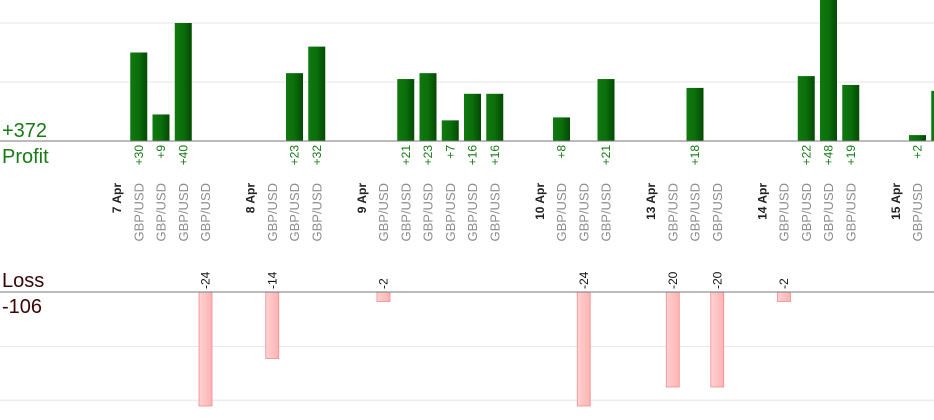 The height and width of the screenshot is (420, 934). What do you see at coordinates (918, 152) in the screenshot?
I see `profit-value-label: +2` at bounding box center [918, 152].